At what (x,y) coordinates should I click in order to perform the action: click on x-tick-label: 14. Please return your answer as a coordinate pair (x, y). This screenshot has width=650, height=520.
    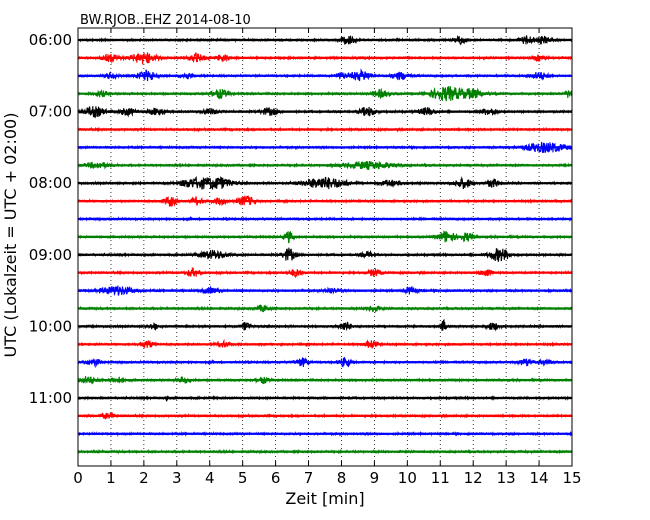
    Looking at the image, I should click on (539, 478).